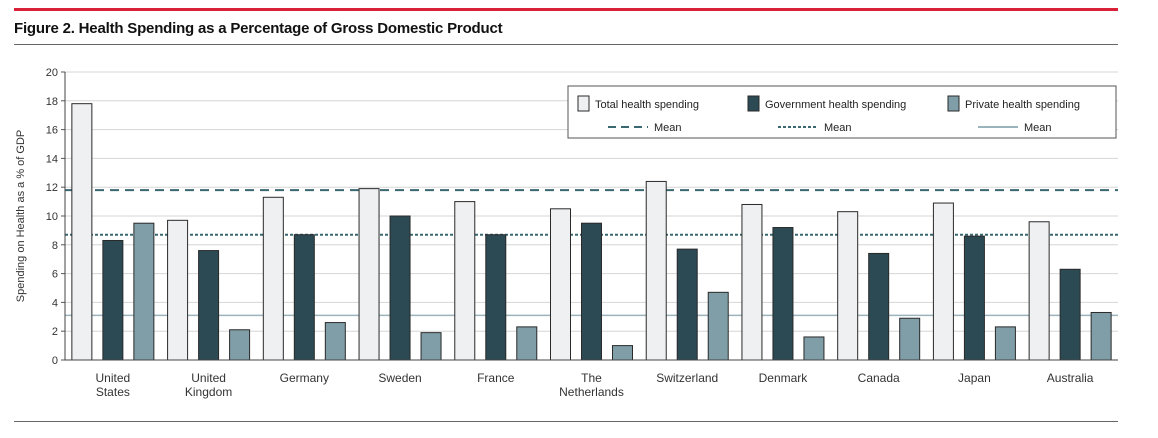 The image size is (1158, 438). I want to click on x-tick-label: Japan, so click(974, 378).